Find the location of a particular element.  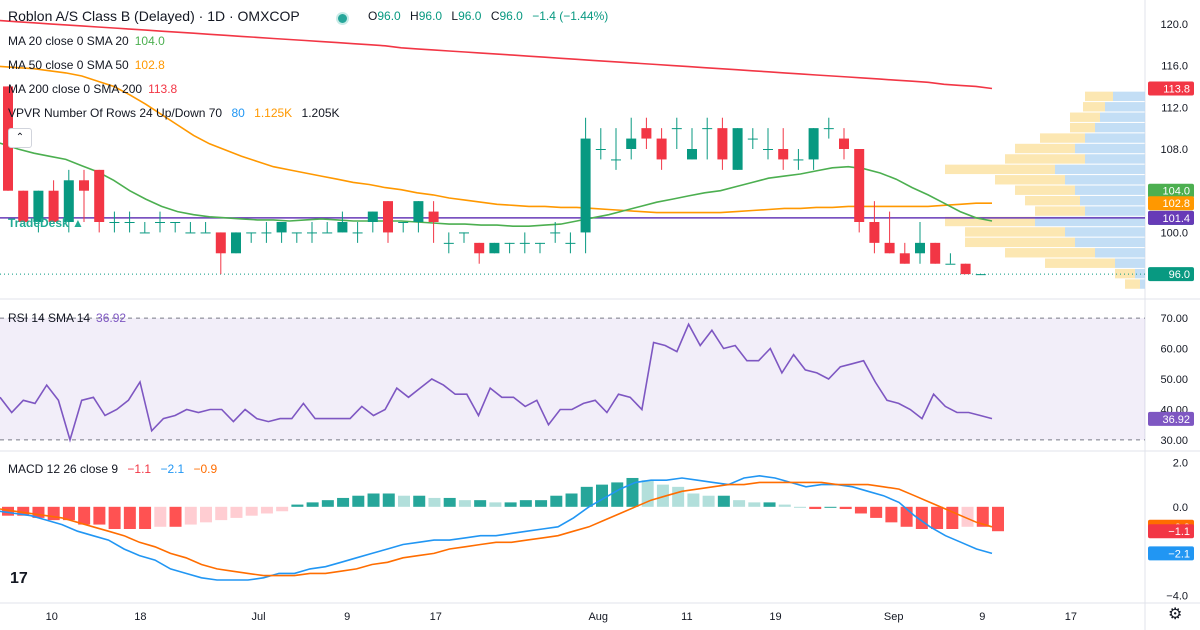

tradingview-logo-icon: 17 is located at coordinates (19, 578).